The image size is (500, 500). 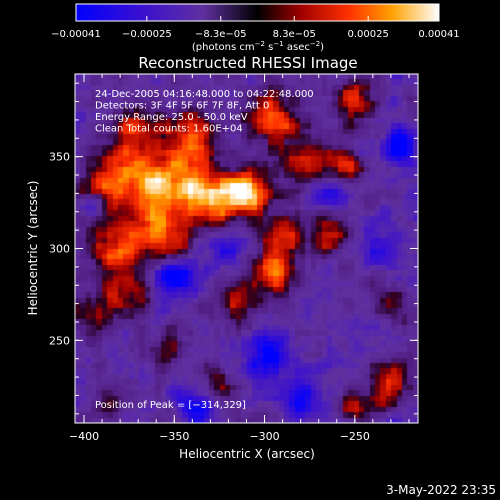 What do you see at coordinates (441, 490) in the screenshot?
I see `render-date: 3-May-2022 23:35` at bounding box center [441, 490].